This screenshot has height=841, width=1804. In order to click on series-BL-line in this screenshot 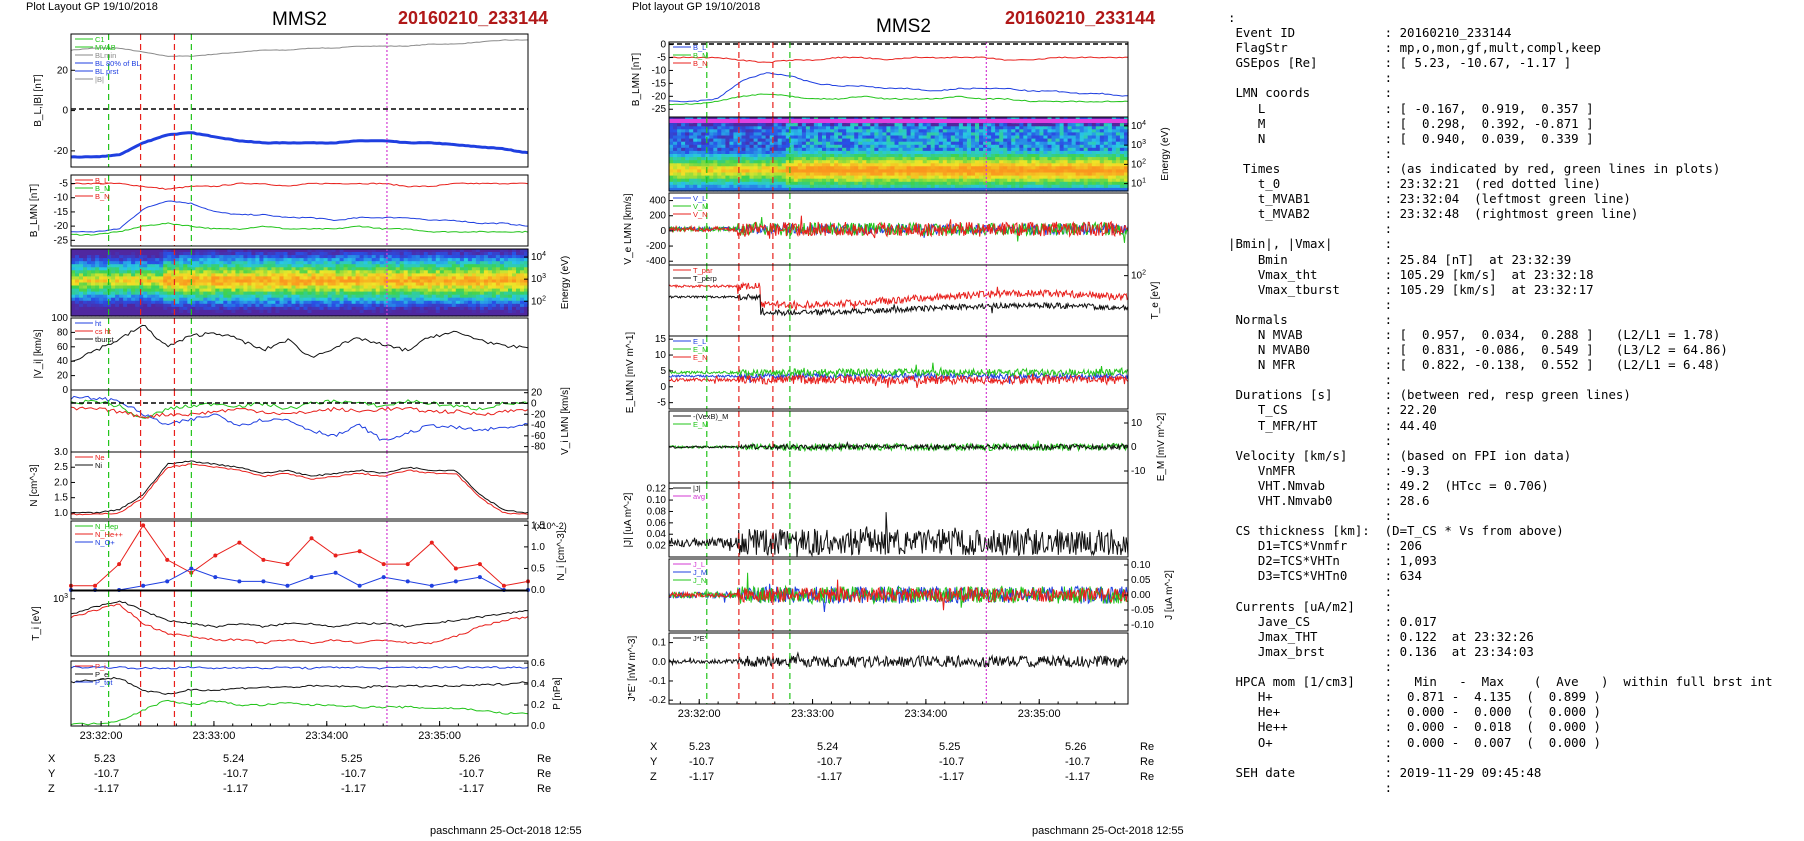, I will do `click(898, 60)`.